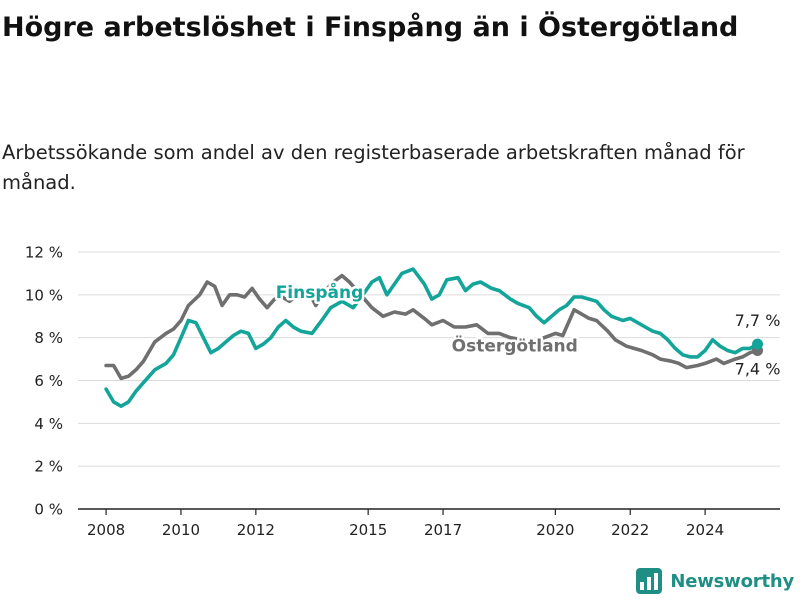 The height and width of the screenshot is (600, 800). What do you see at coordinates (630, 530) in the screenshot?
I see `x-tick-label: 2022` at bounding box center [630, 530].